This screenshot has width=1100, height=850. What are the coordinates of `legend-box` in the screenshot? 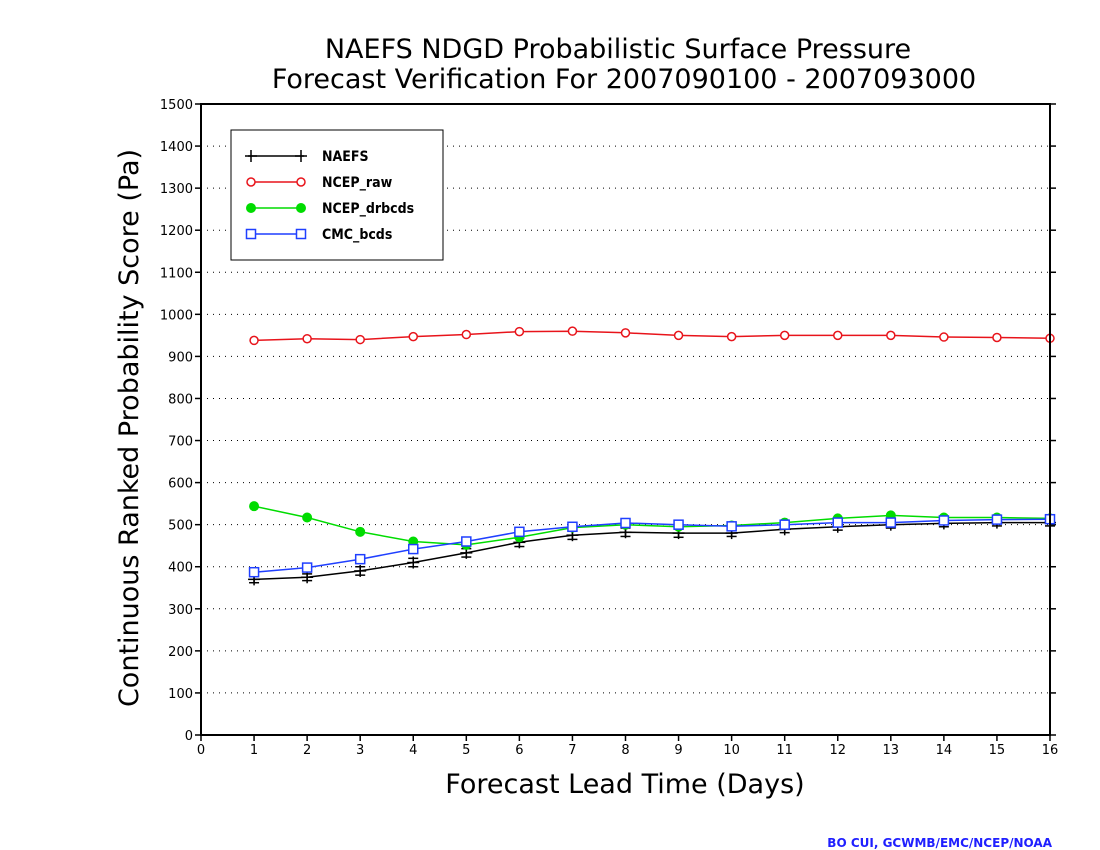 It's located at (337, 195).